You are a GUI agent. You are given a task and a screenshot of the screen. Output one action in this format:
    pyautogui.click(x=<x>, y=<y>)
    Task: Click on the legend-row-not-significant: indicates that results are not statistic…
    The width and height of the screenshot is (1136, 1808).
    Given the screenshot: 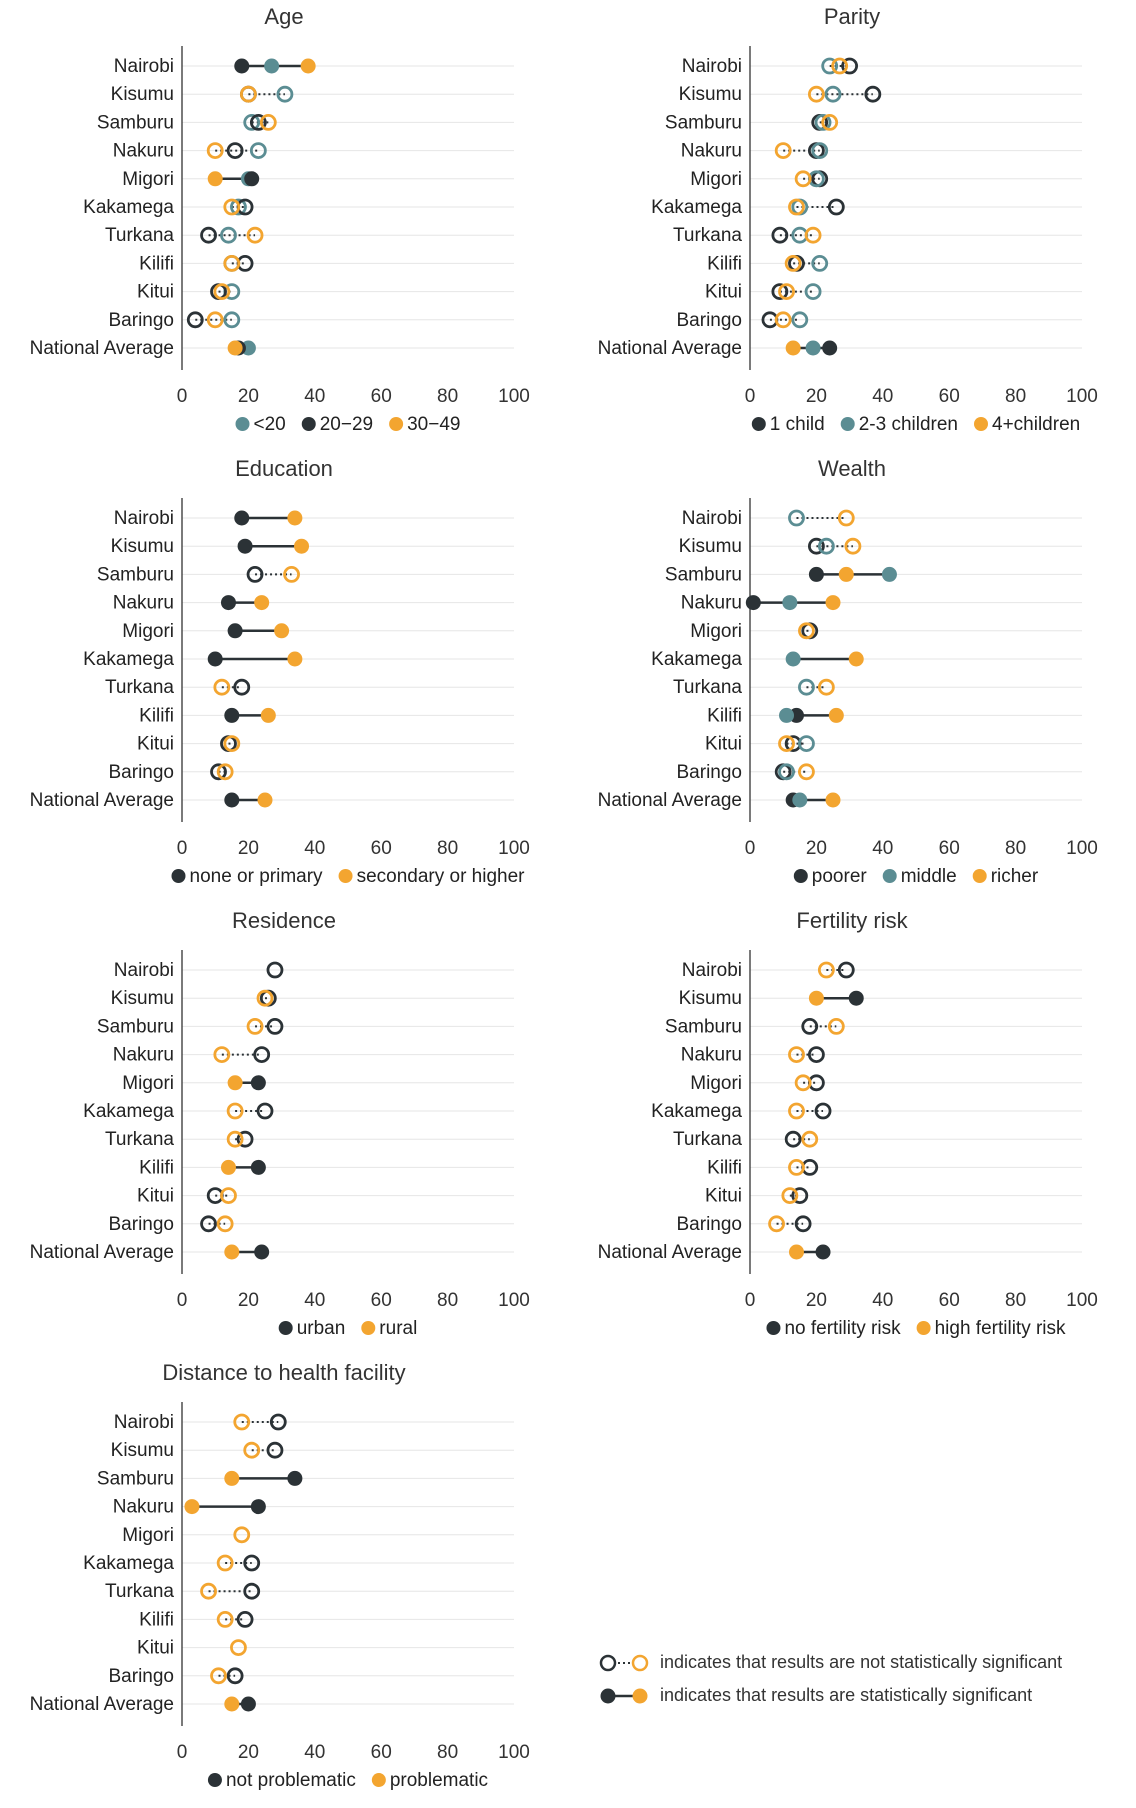 What is the action you would take?
    pyautogui.click(x=863, y=1662)
    